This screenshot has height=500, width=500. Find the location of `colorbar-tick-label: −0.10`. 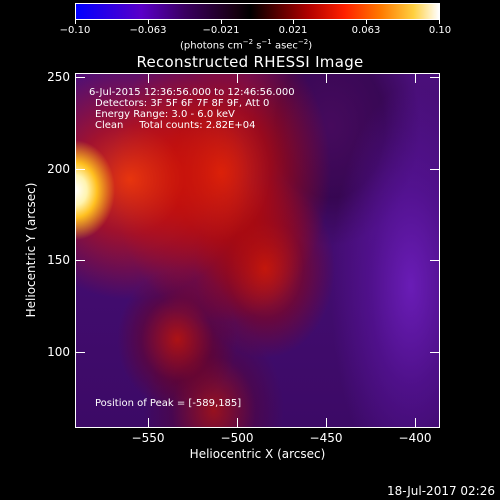

colorbar-tick-label: −0.10 is located at coordinates (75, 30).